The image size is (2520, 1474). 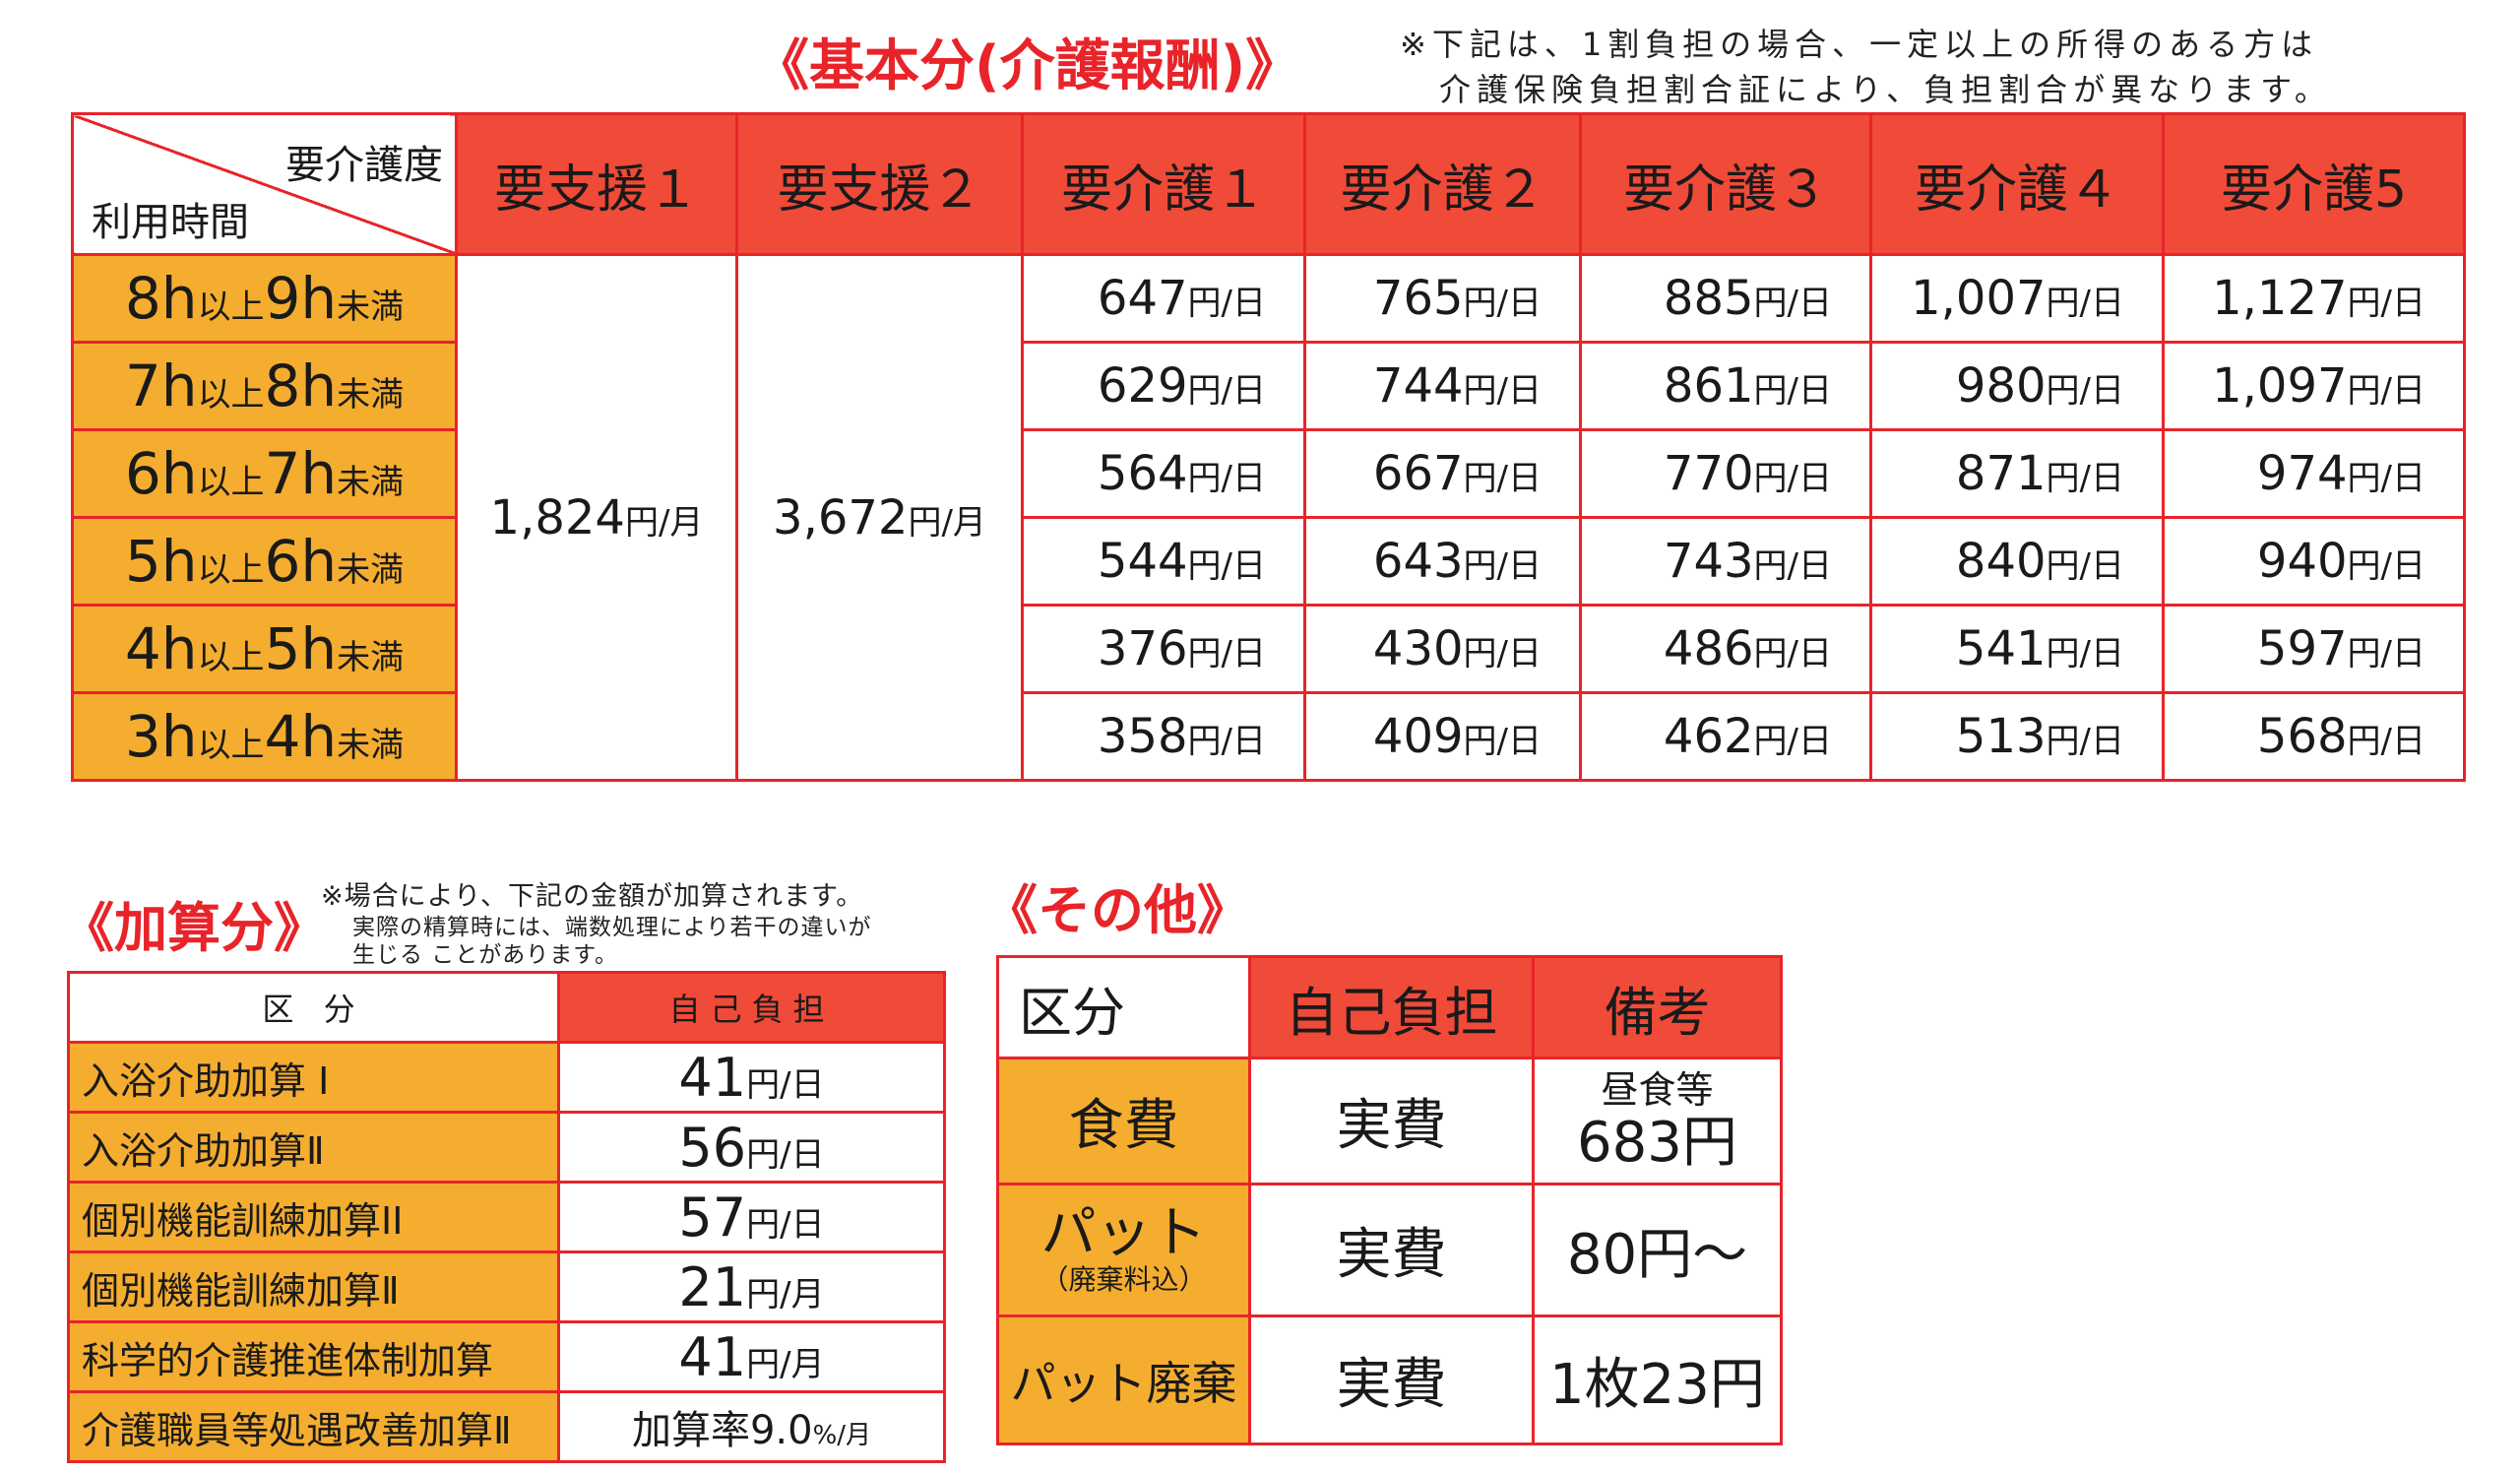 I want to click on fee-cell: 744円/日, so click(x=1442, y=386).